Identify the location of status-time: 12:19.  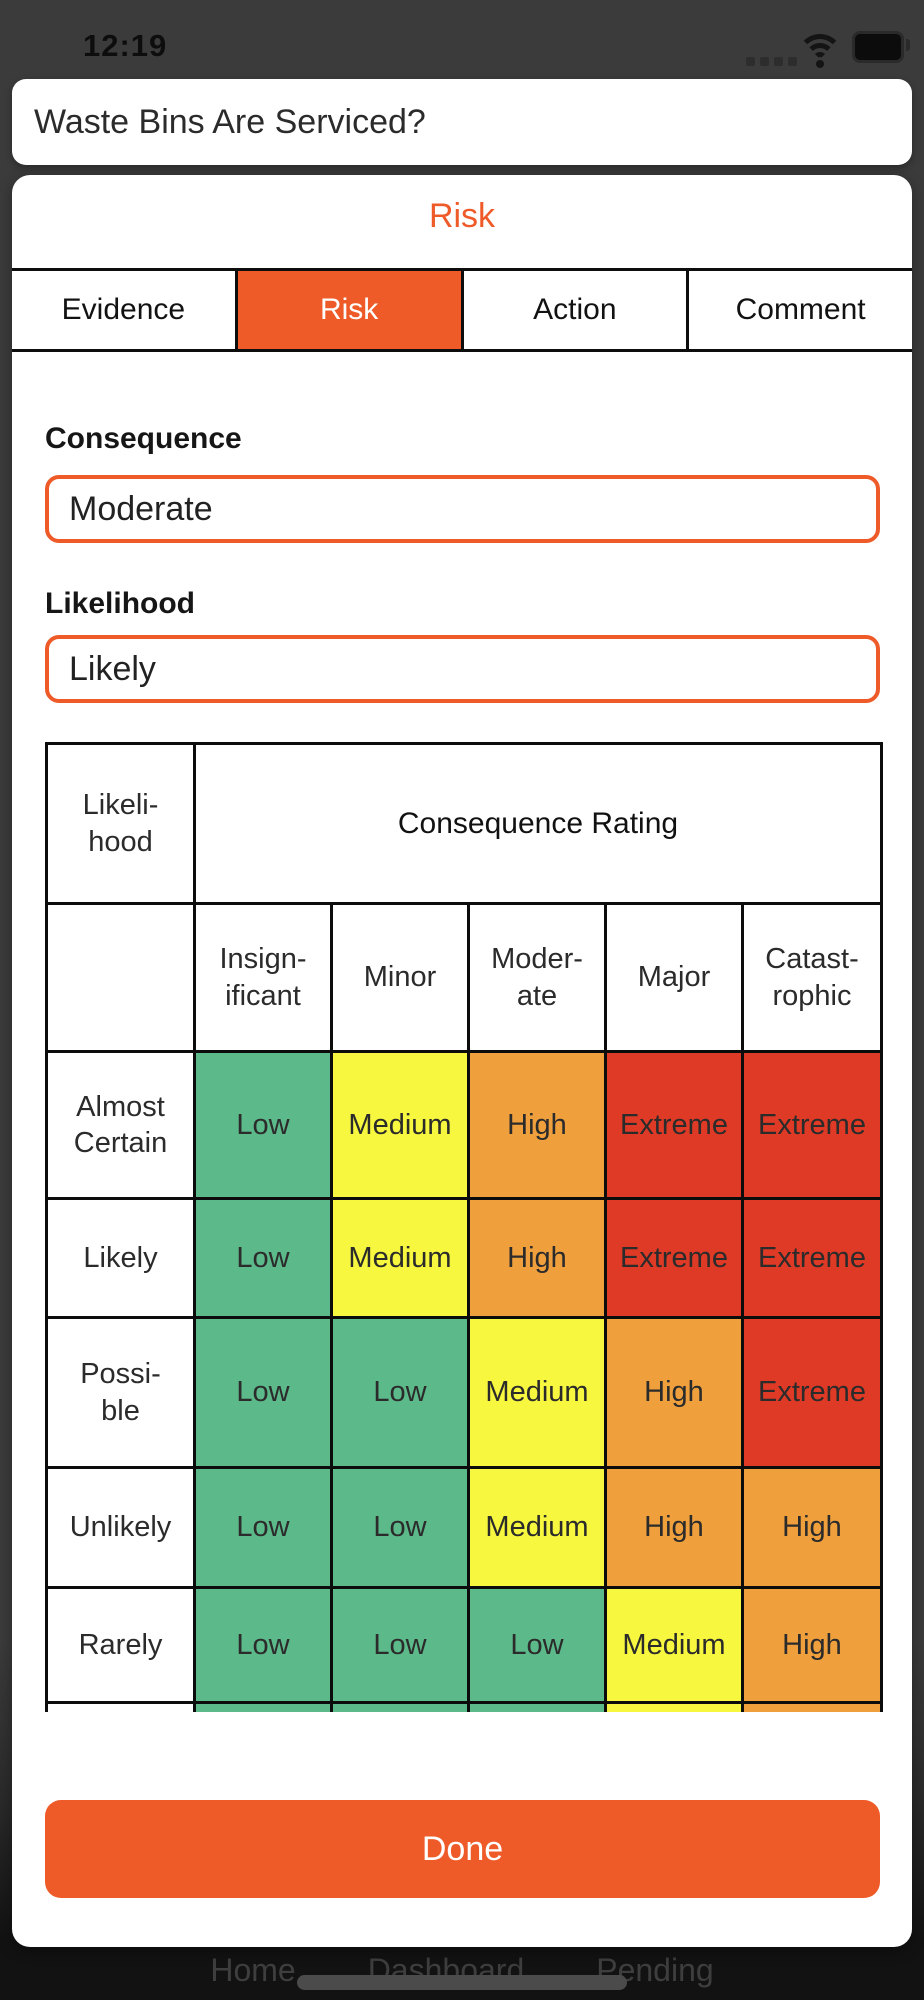
(125, 45).